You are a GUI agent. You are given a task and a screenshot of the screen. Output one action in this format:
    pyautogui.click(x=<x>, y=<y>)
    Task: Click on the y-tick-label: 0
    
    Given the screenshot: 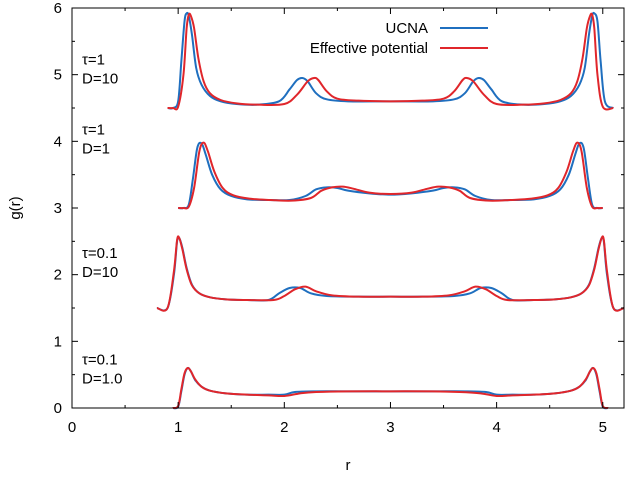 What is the action you would take?
    pyautogui.click(x=58, y=408)
    